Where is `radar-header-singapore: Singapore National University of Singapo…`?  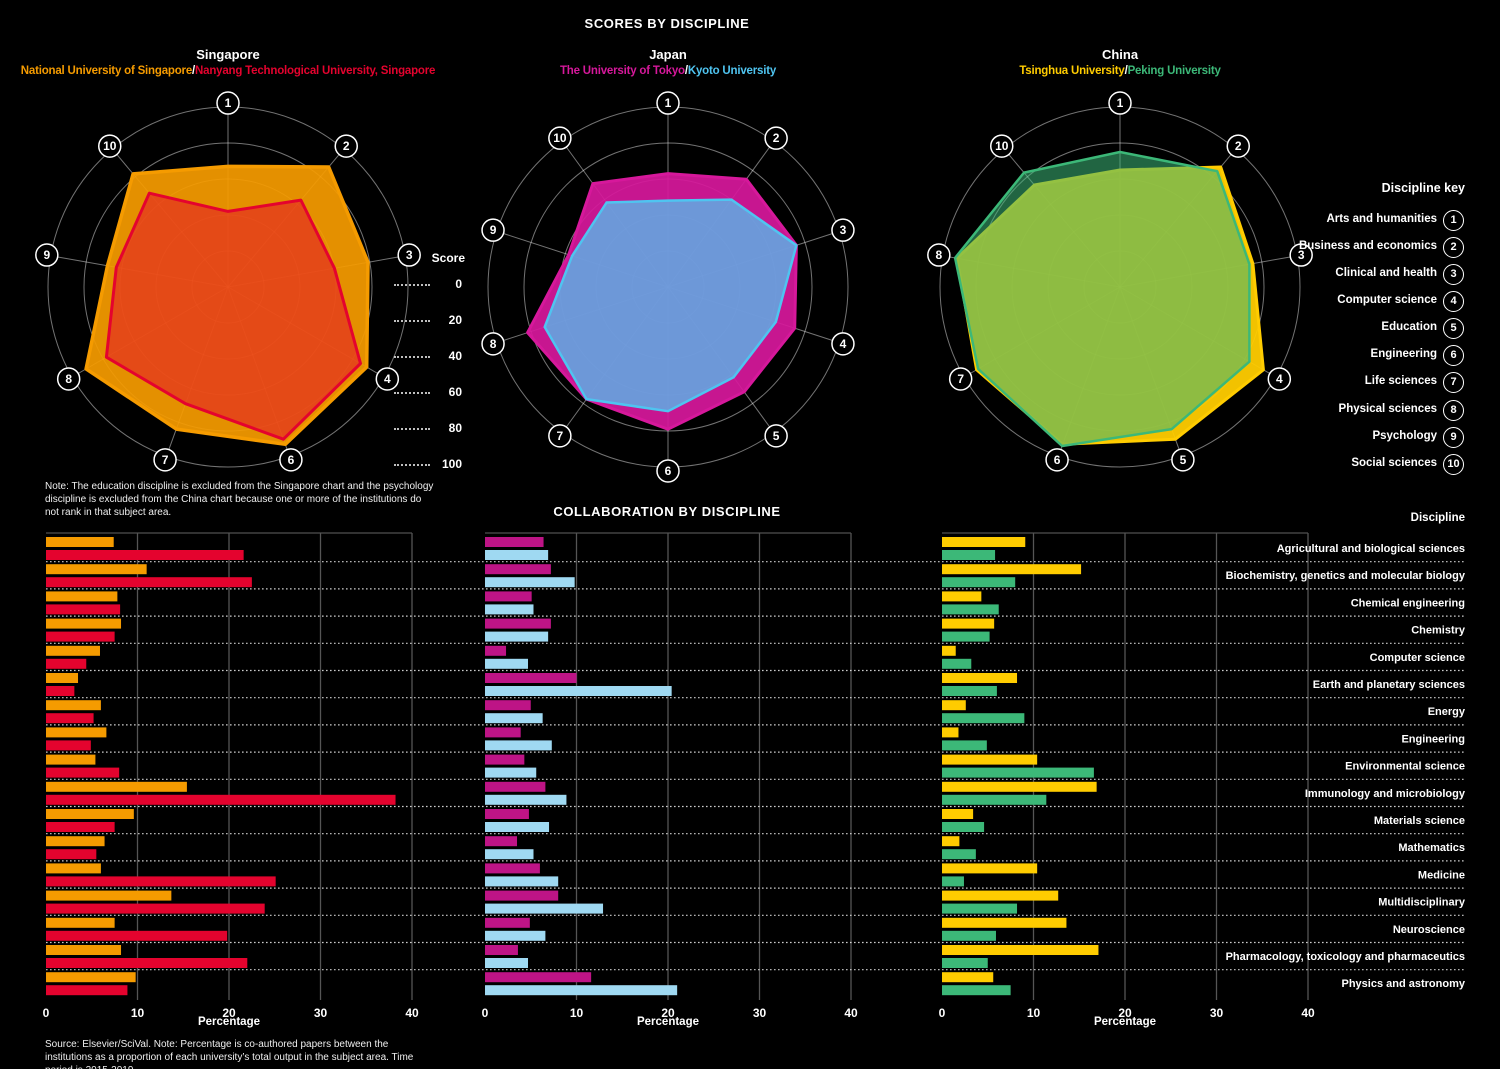
radar-header-singapore: Singapore National University of Singapo… is located at coordinates (244, 63).